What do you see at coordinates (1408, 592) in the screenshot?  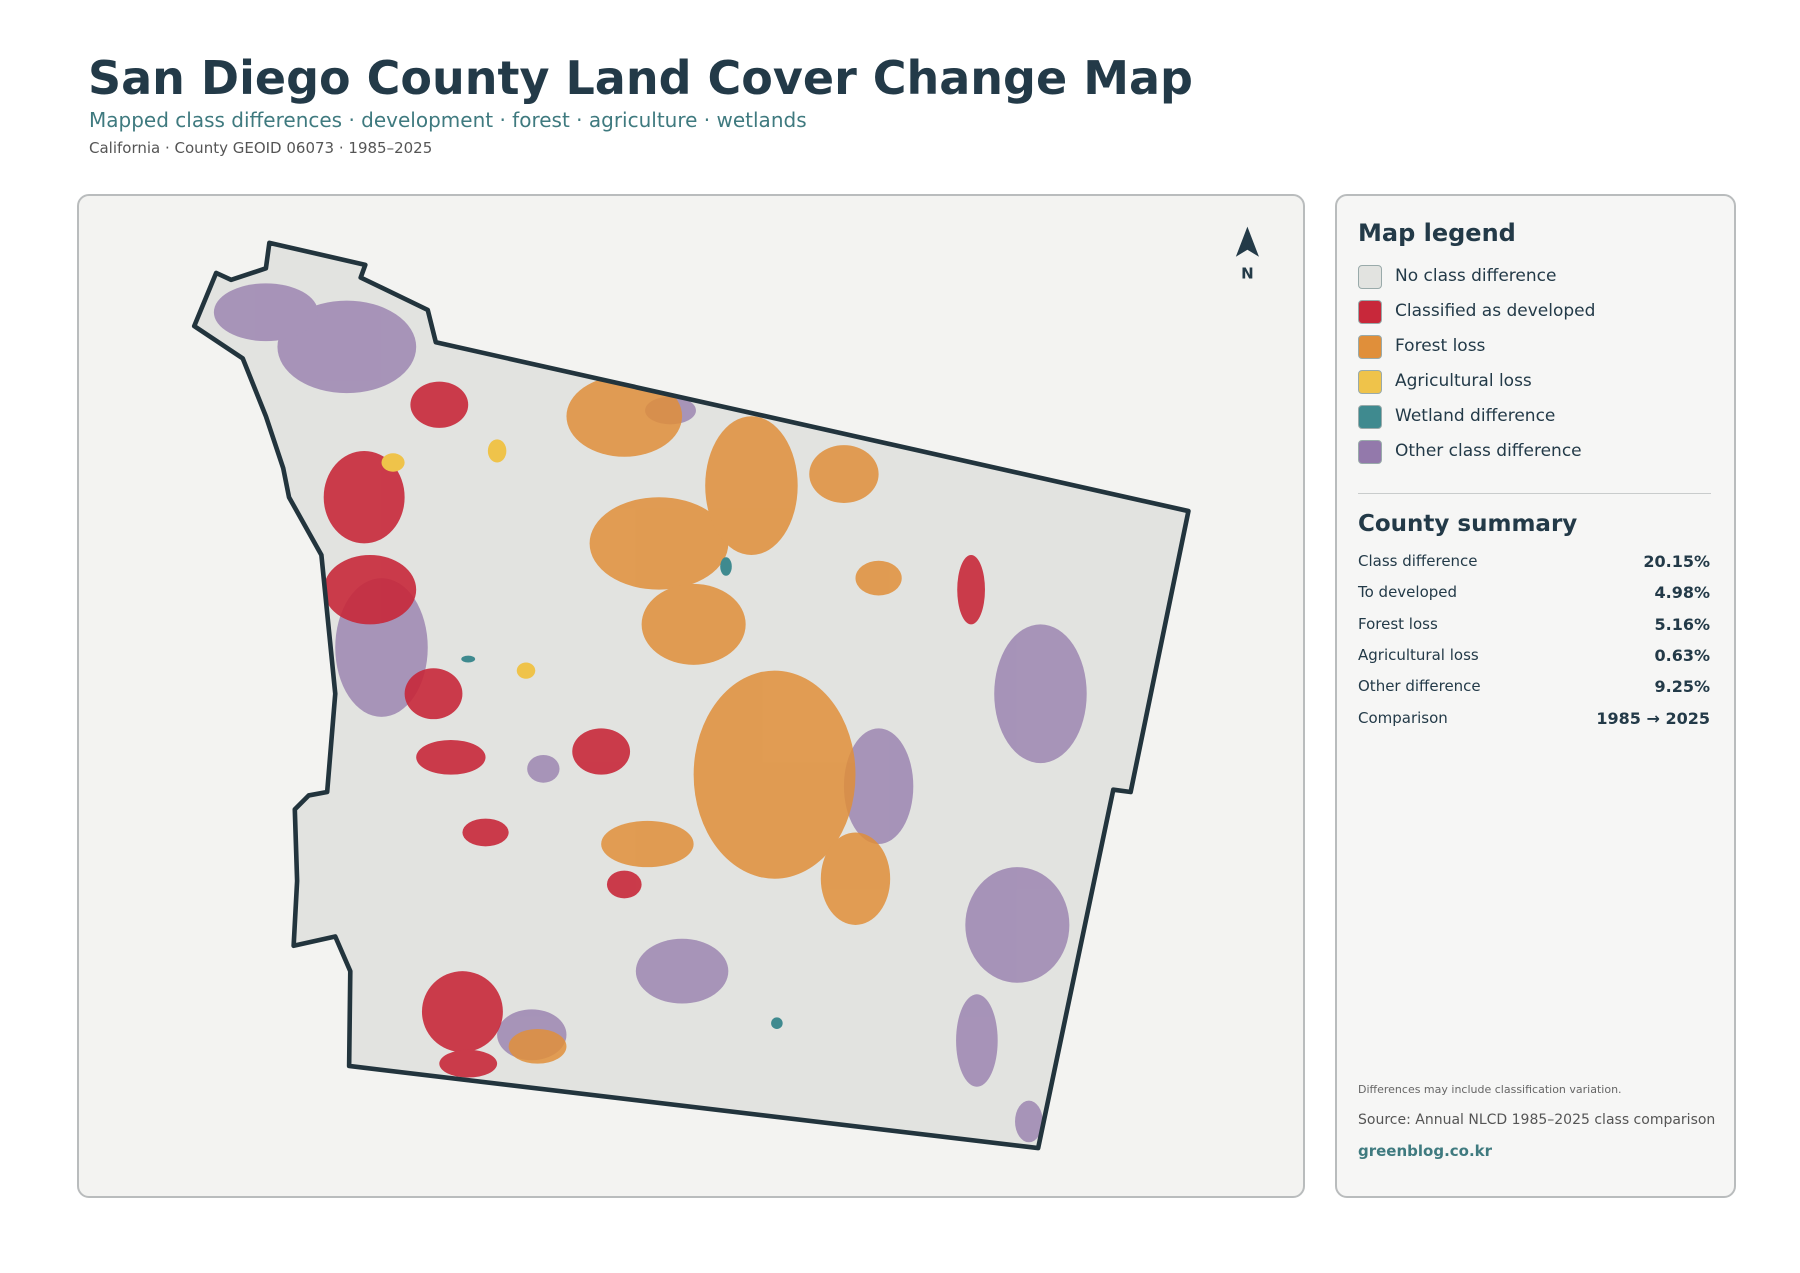 I see `summary-label: To developed` at bounding box center [1408, 592].